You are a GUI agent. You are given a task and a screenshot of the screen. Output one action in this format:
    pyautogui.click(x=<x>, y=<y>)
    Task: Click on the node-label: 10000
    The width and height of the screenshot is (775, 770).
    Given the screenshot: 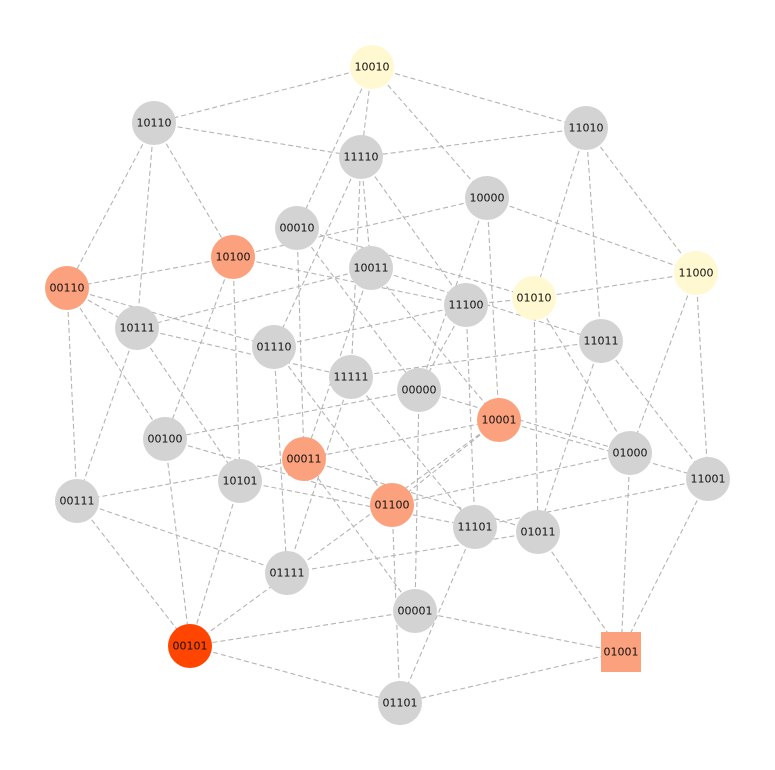 What is the action you would take?
    pyautogui.click(x=487, y=198)
    